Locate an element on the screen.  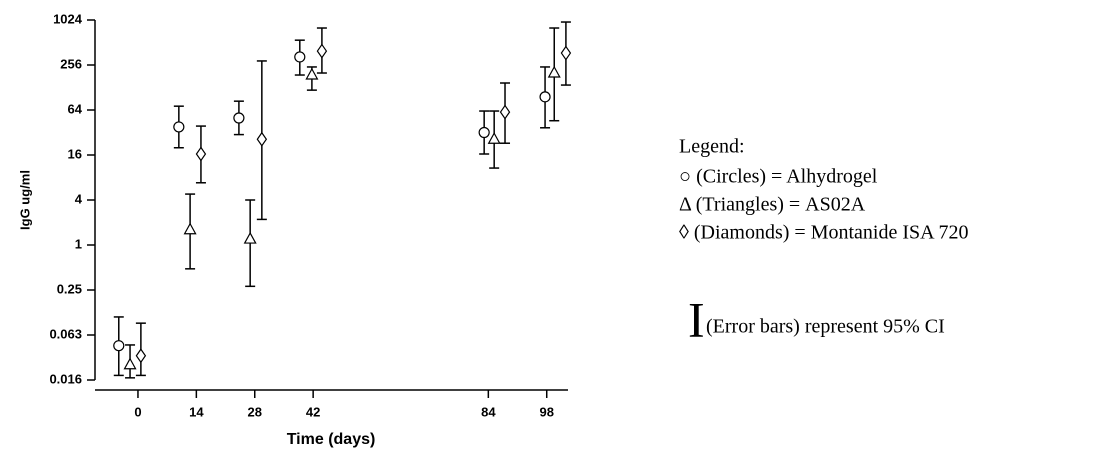
legend-title: Legend: is located at coordinates (712, 147).